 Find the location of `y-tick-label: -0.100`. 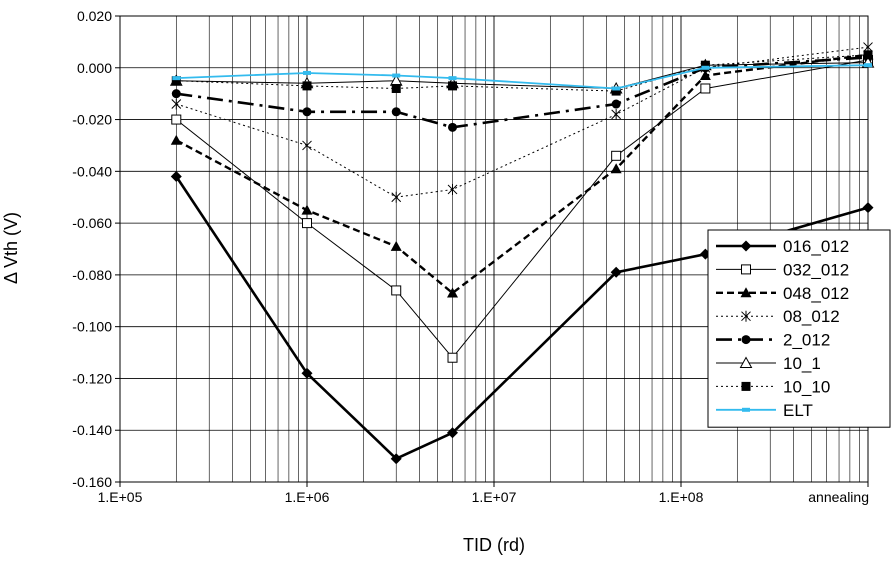

y-tick-label: -0.100 is located at coordinates (92, 327).